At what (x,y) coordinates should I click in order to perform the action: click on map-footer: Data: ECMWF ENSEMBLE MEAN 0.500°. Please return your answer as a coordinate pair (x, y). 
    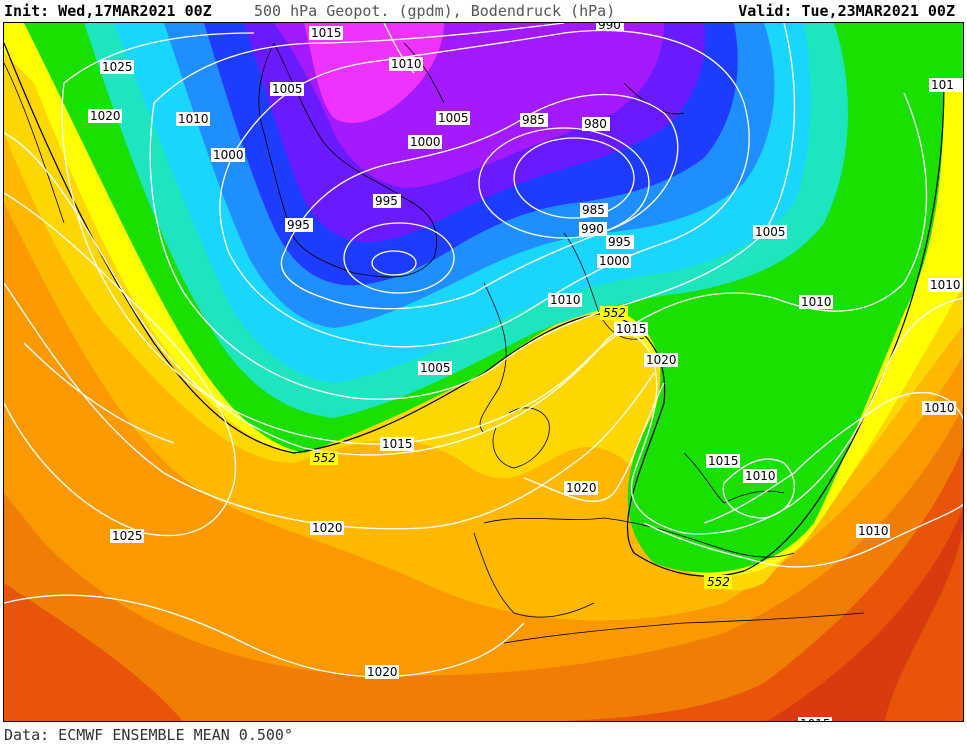
    Looking at the image, I should click on (483, 734).